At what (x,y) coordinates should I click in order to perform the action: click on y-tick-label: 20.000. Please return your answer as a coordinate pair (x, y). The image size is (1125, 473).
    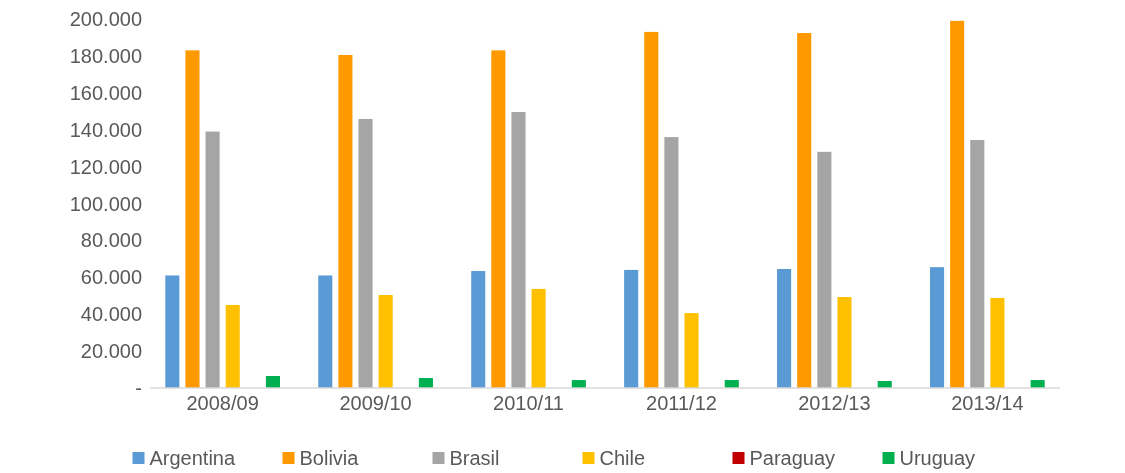
    Looking at the image, I should click on (111, 351).